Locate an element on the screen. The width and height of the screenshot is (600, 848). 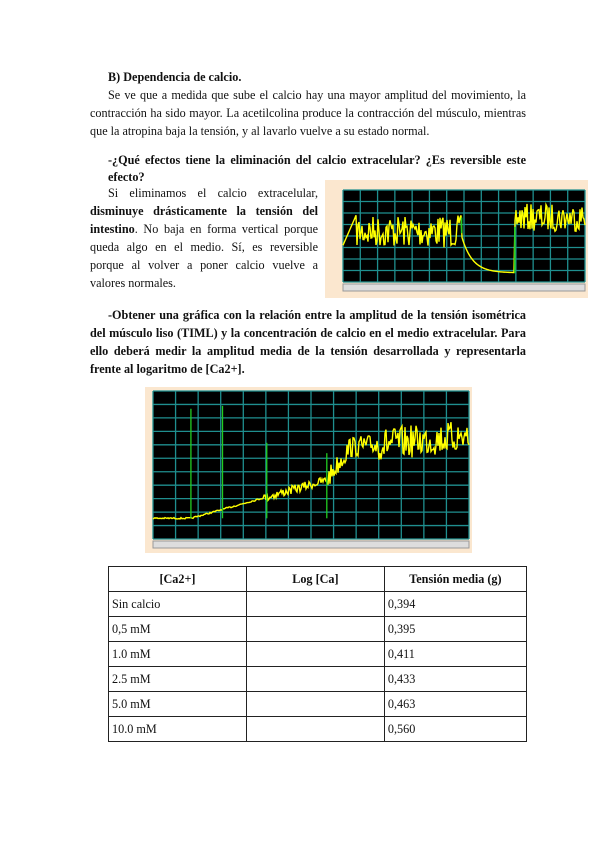
cell-concentration: 0,5 mM is located at coordinates (177, 629).